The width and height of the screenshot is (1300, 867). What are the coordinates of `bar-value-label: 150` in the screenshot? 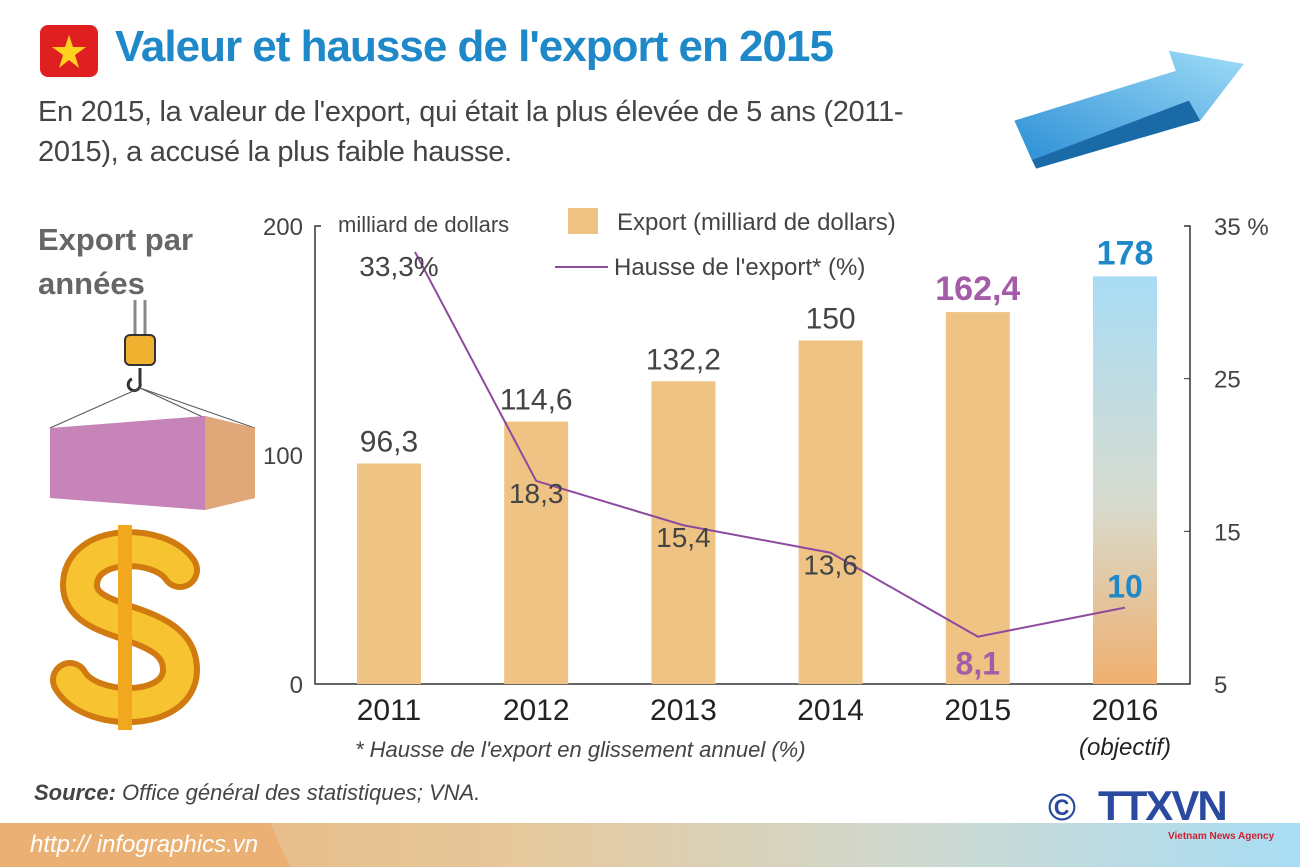 It's located at (831, 319).